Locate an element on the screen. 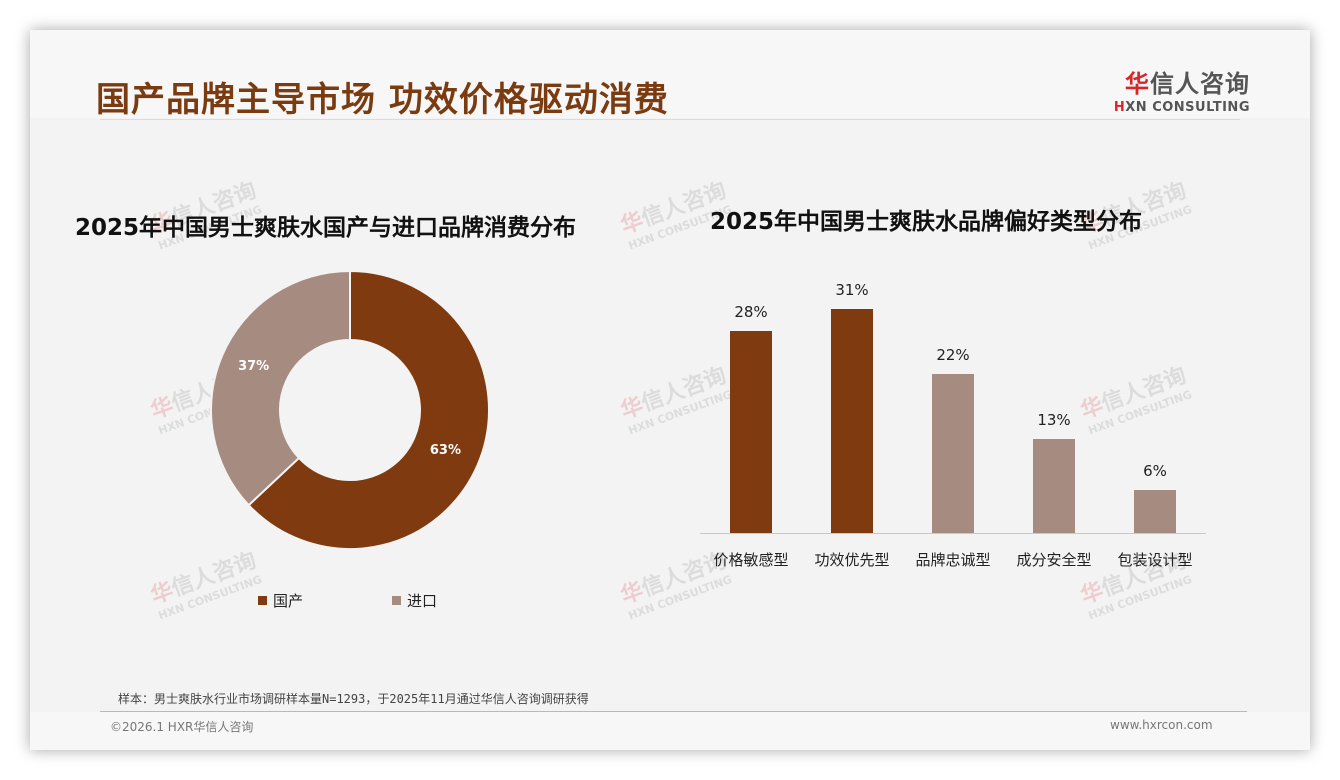  bar-chart-title: 2025年中国男士爽肤水品牌偏好类型分布 is located at coordinates (926, 222).